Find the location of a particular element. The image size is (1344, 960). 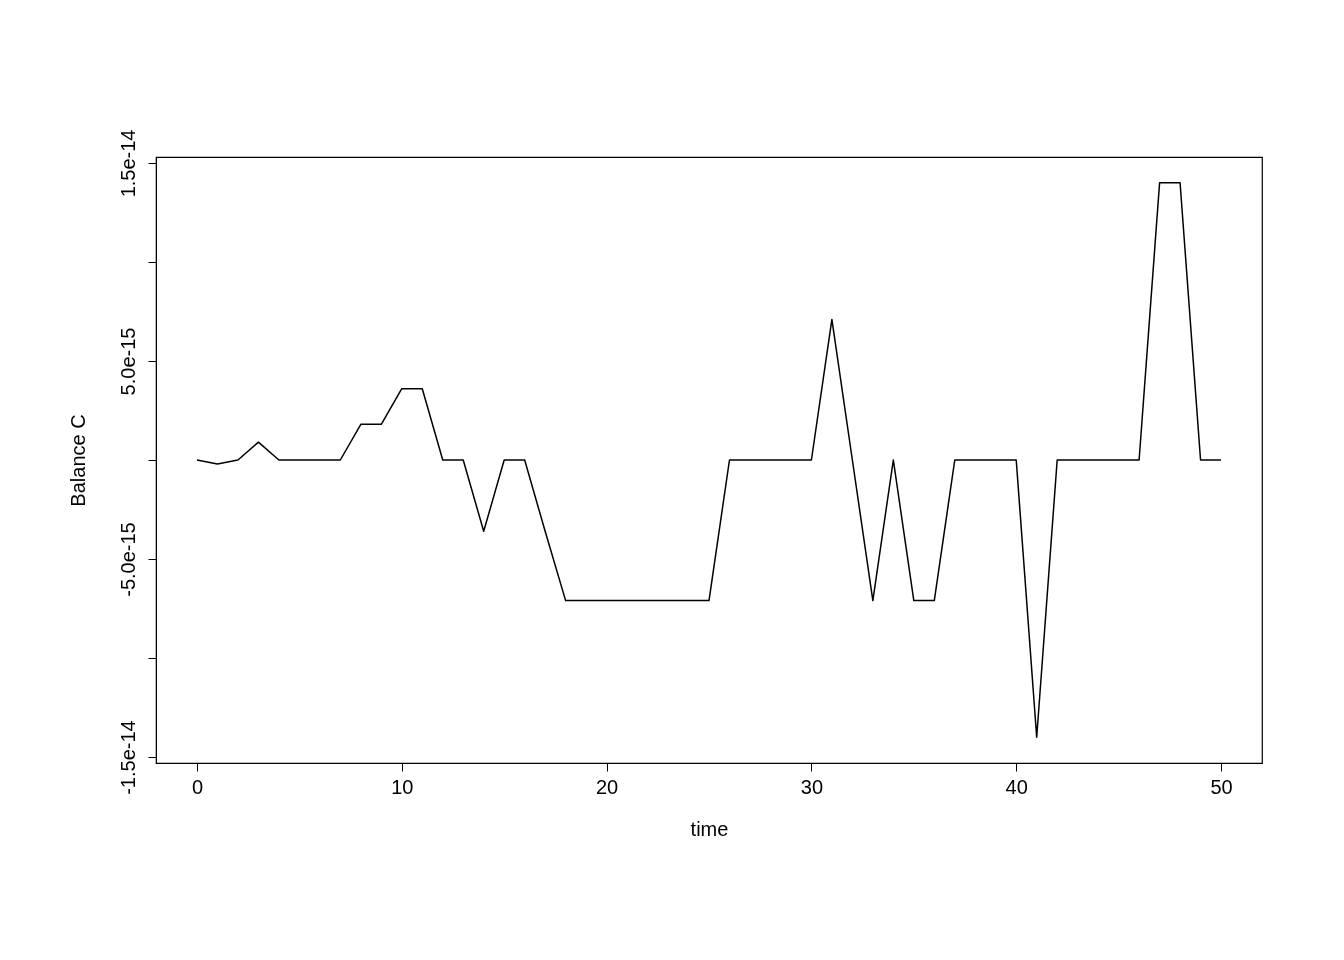

y-tick-label: 5.0e-15 is located at coordinates (127, 361).